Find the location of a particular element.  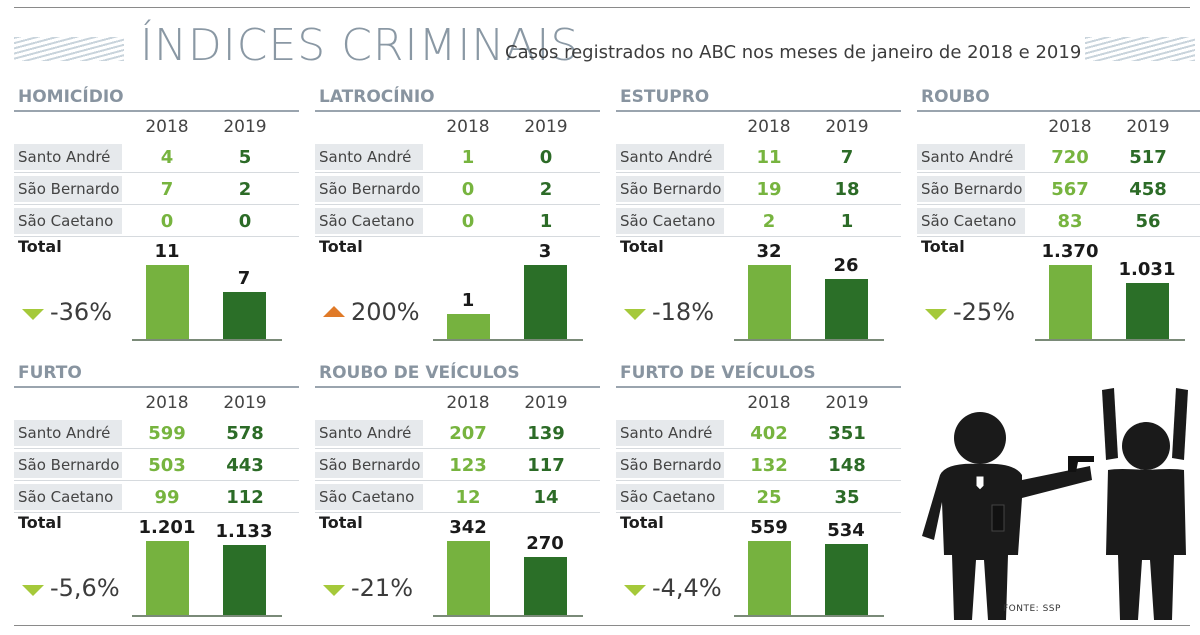

table-row: Santo André 11 7 is located at coordinates (758, 158).